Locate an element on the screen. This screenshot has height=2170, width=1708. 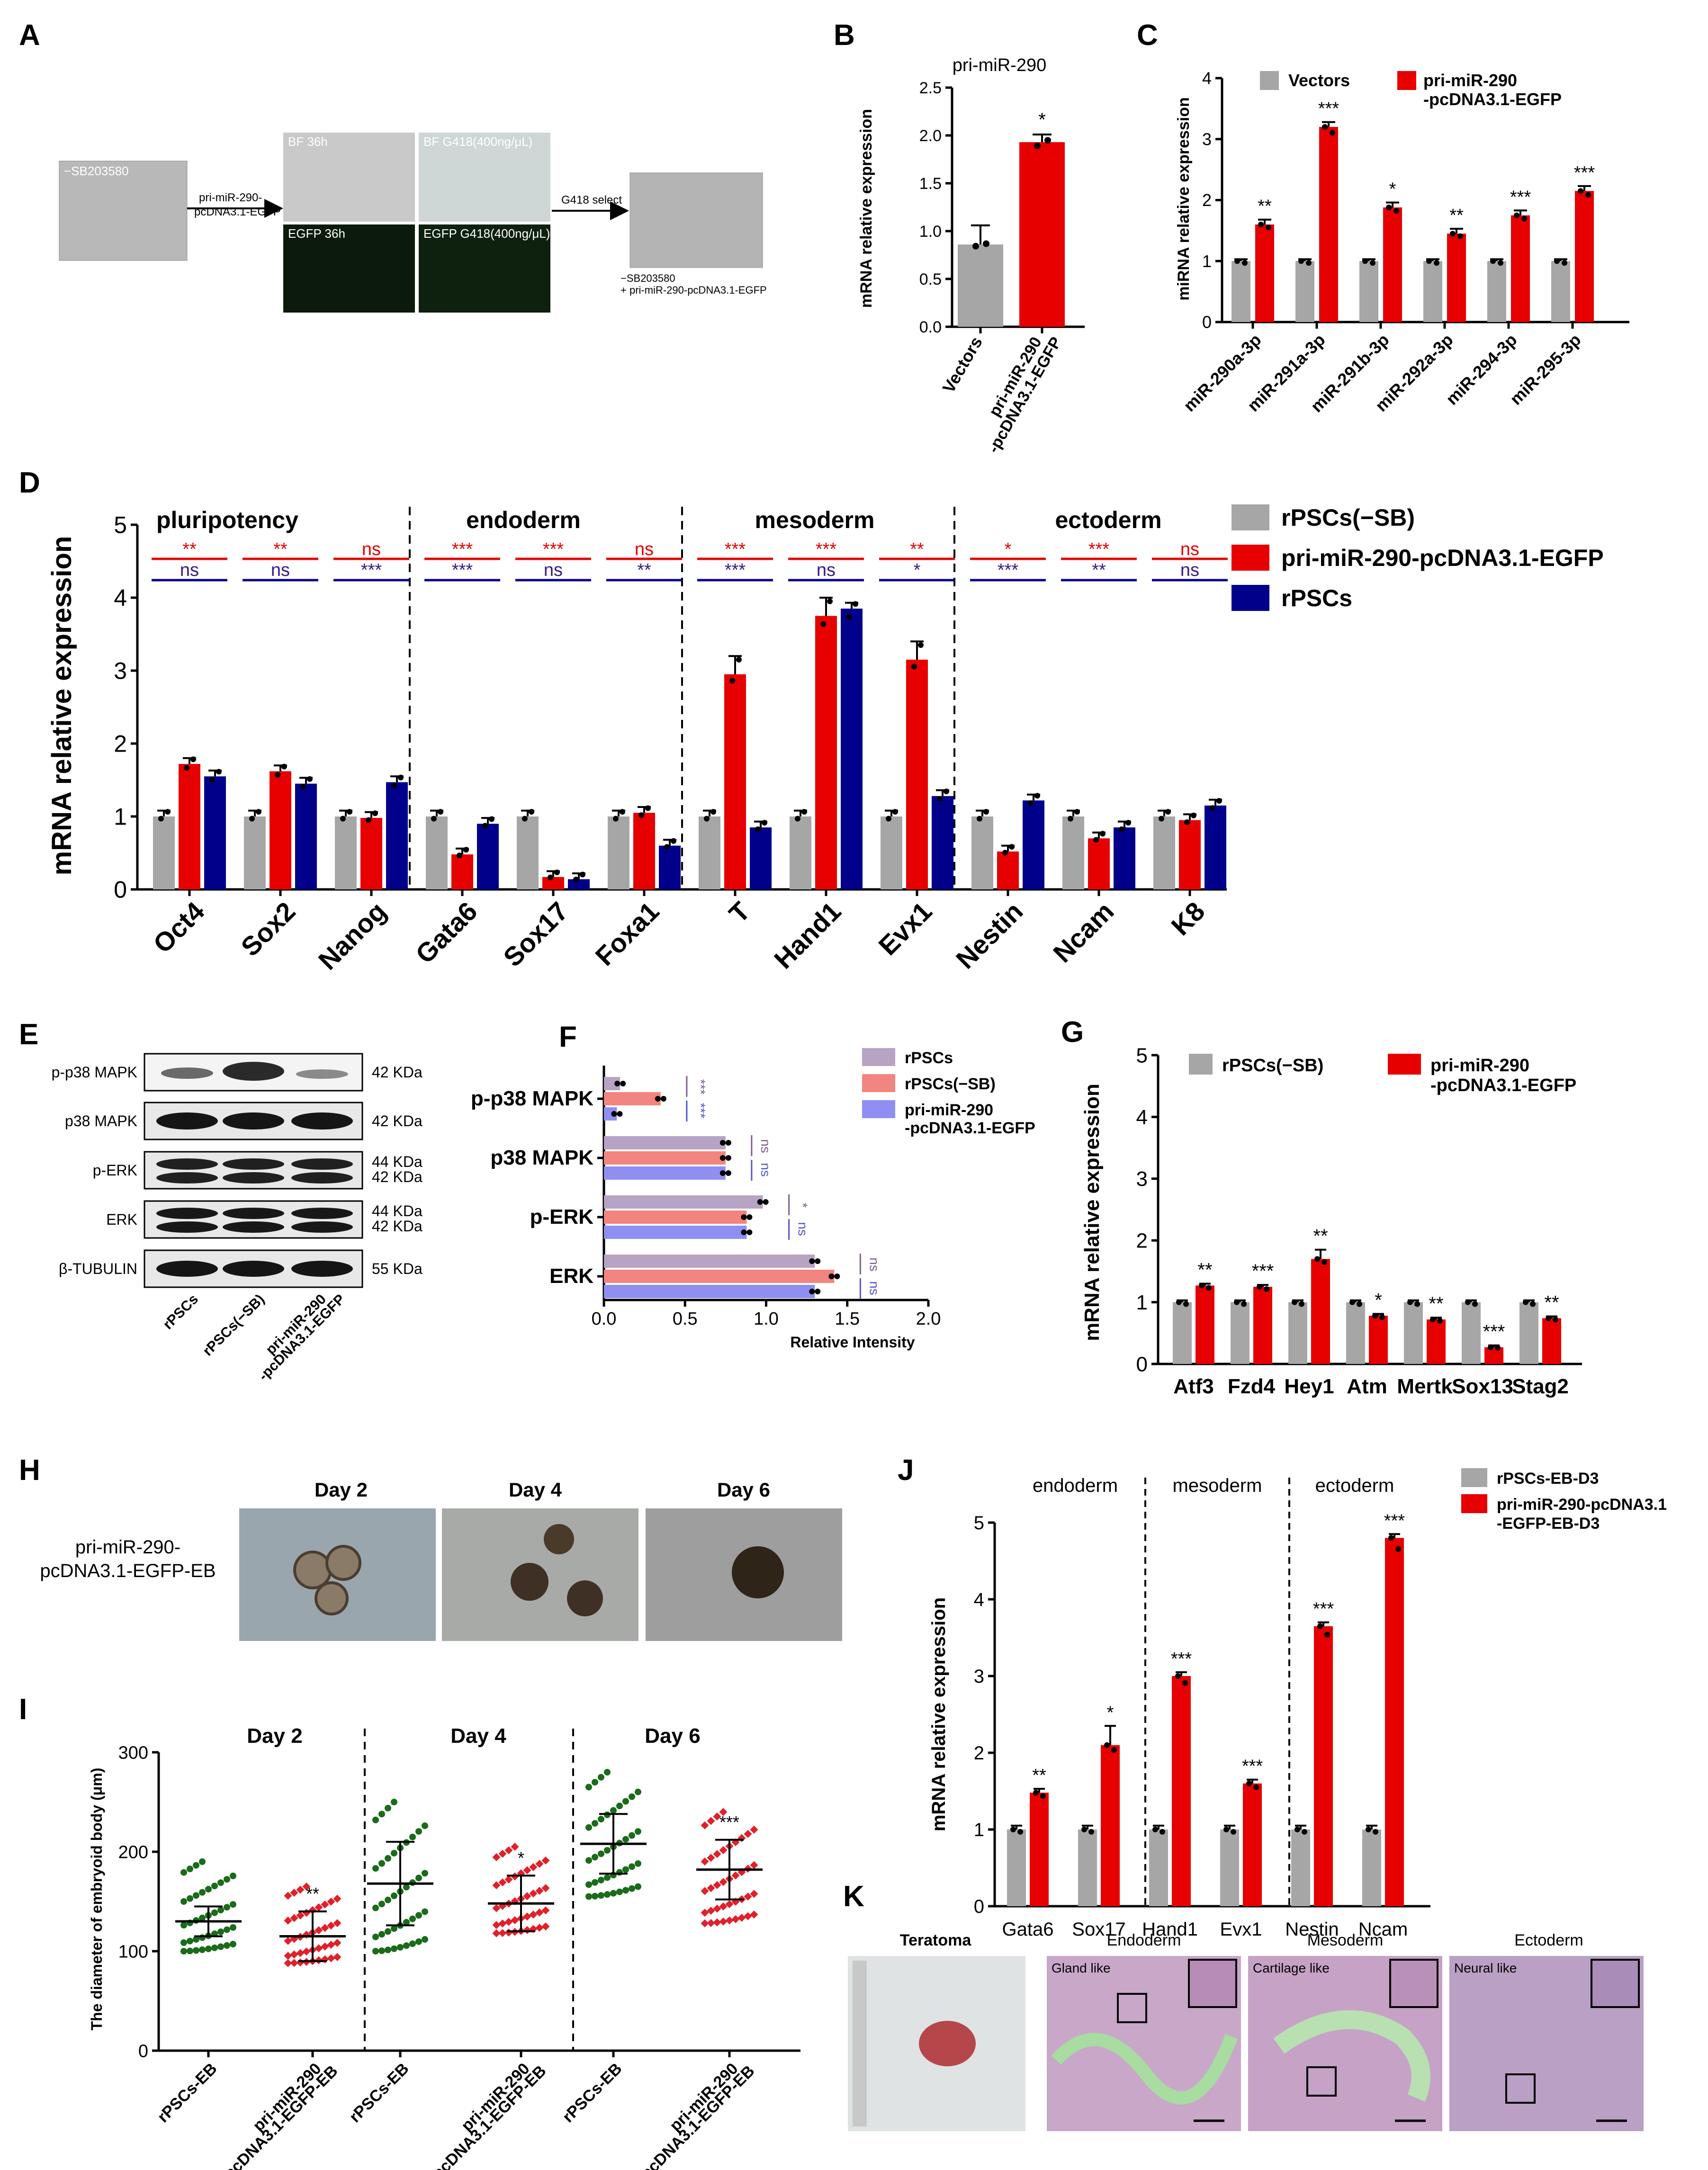
arrow-label-1: pri-miR-290- is located at coordinates (231, 197).